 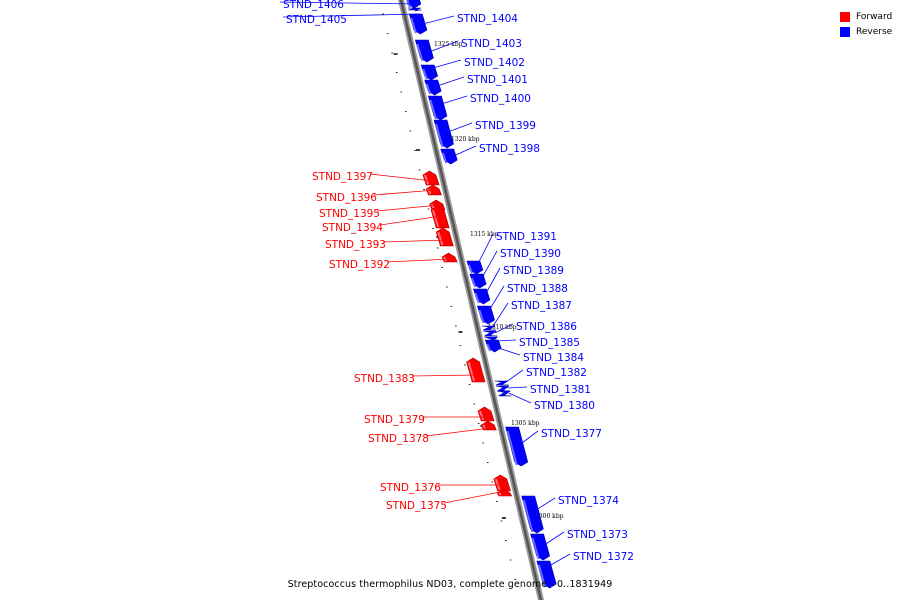 I want to click on stnd-1396-highlight, so click(x=429, y=191).